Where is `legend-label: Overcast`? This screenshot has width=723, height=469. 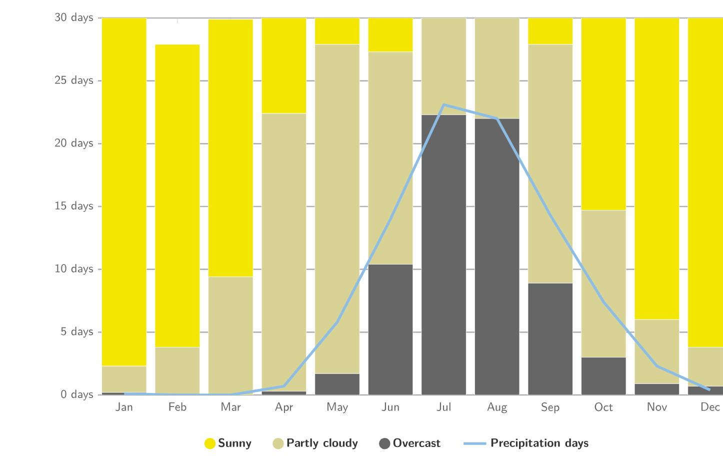 legend-label: Overcast is located at coordinates (417, 443).